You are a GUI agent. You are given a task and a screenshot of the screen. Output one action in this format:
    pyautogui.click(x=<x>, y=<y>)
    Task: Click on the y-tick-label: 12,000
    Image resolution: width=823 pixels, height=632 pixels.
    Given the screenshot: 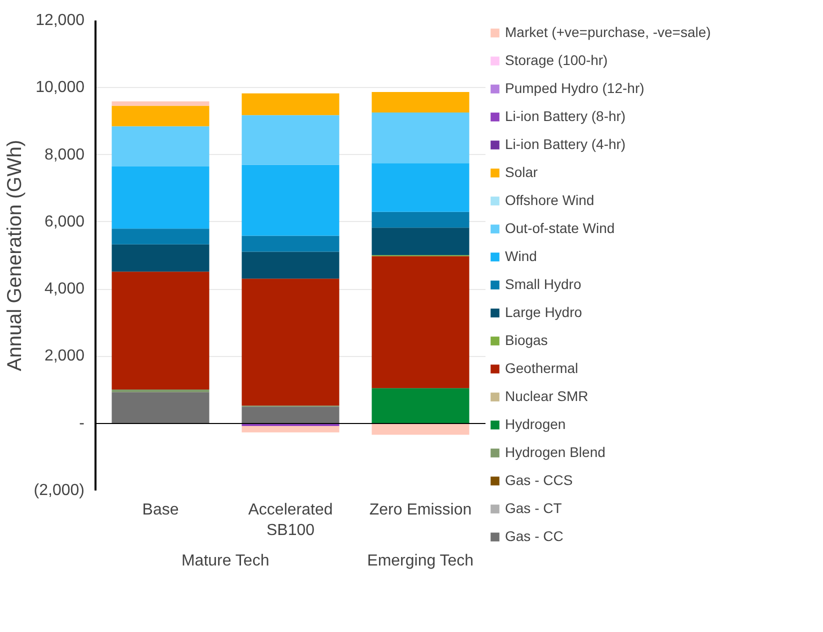 What is the action you would take?
    pyautogui.click(x=60, y=20)
    